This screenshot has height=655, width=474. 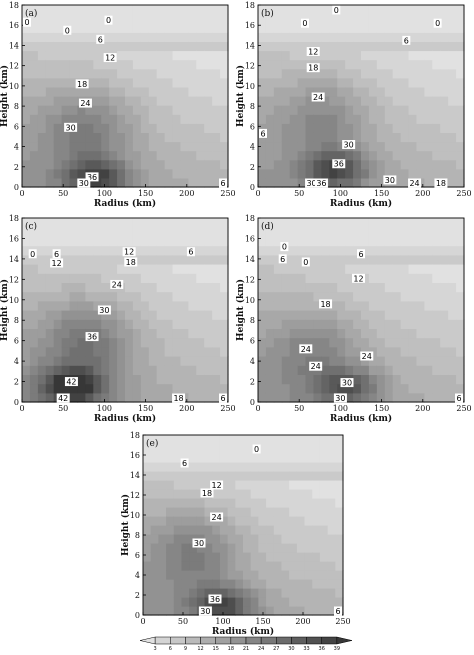 I want to click on y-tick-label: 12, so click(x=250, y=279).